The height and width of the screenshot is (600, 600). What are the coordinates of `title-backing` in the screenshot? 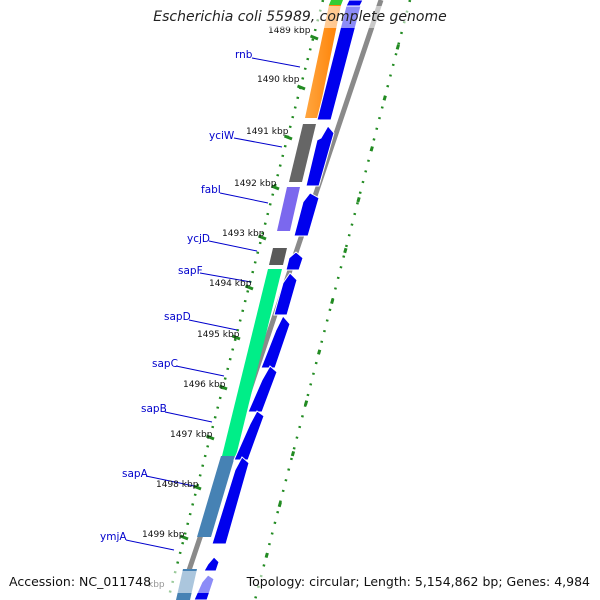 It's located at (300, 17).